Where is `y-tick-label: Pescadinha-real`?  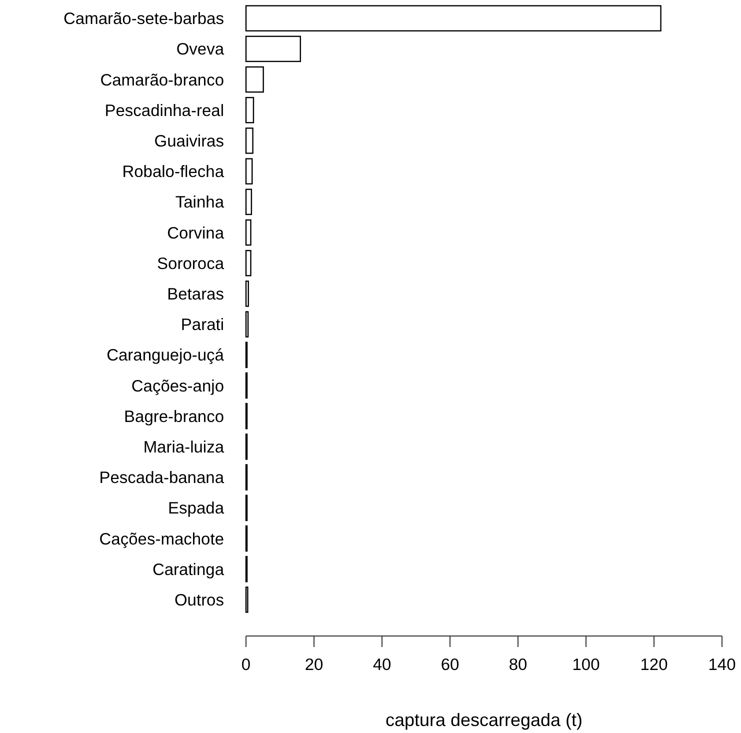
y-tick-label: Pescadinha-real is located at coordinates (164, 111).